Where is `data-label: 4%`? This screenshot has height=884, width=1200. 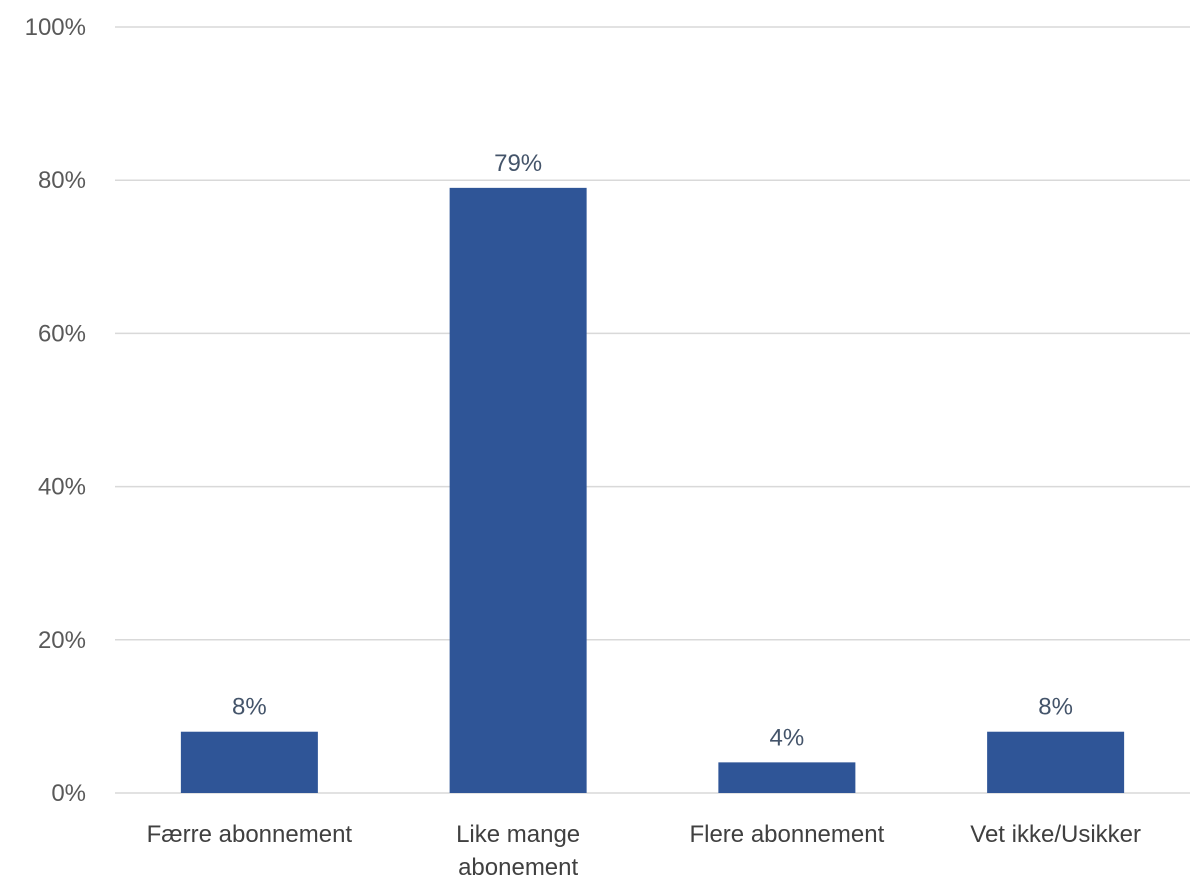
data-label: 4% is located at coordinates (787, 737).